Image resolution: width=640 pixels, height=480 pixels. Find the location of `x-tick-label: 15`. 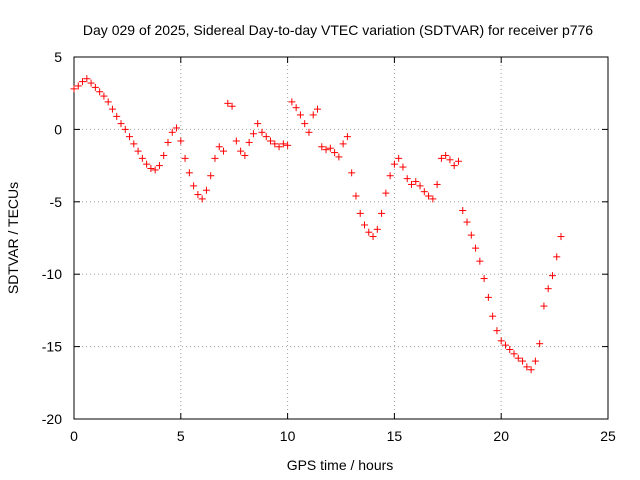

x-tick-label: 15 is located at coordinates (395, 436).